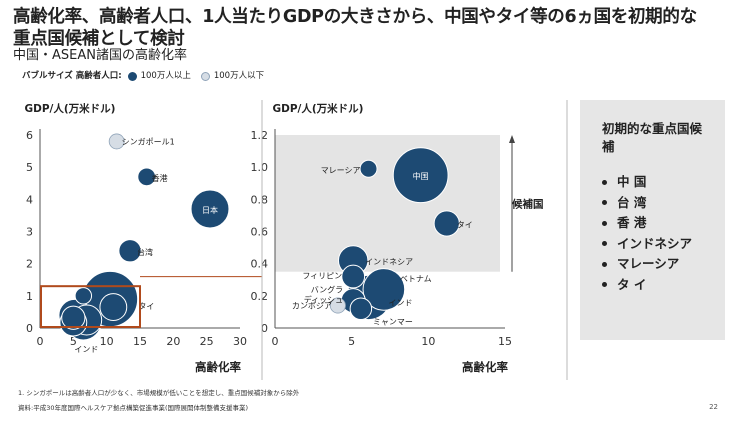 The width and height of the screenshot is (740, 421). I want to click on point-label: カンボジア, so click(312, 305).